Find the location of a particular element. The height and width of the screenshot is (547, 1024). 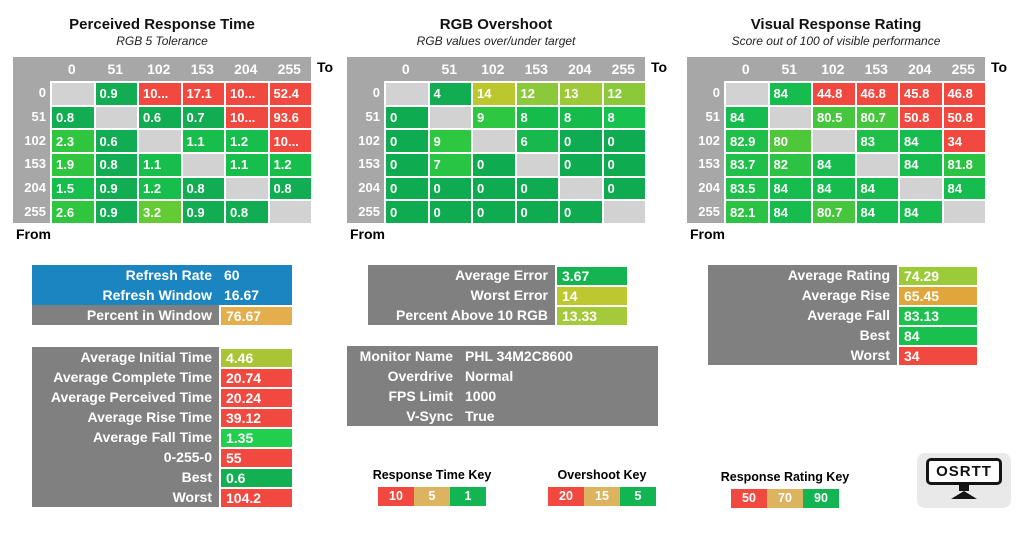

table-title: RGB Overshoot is located at coordinates (496, 24).